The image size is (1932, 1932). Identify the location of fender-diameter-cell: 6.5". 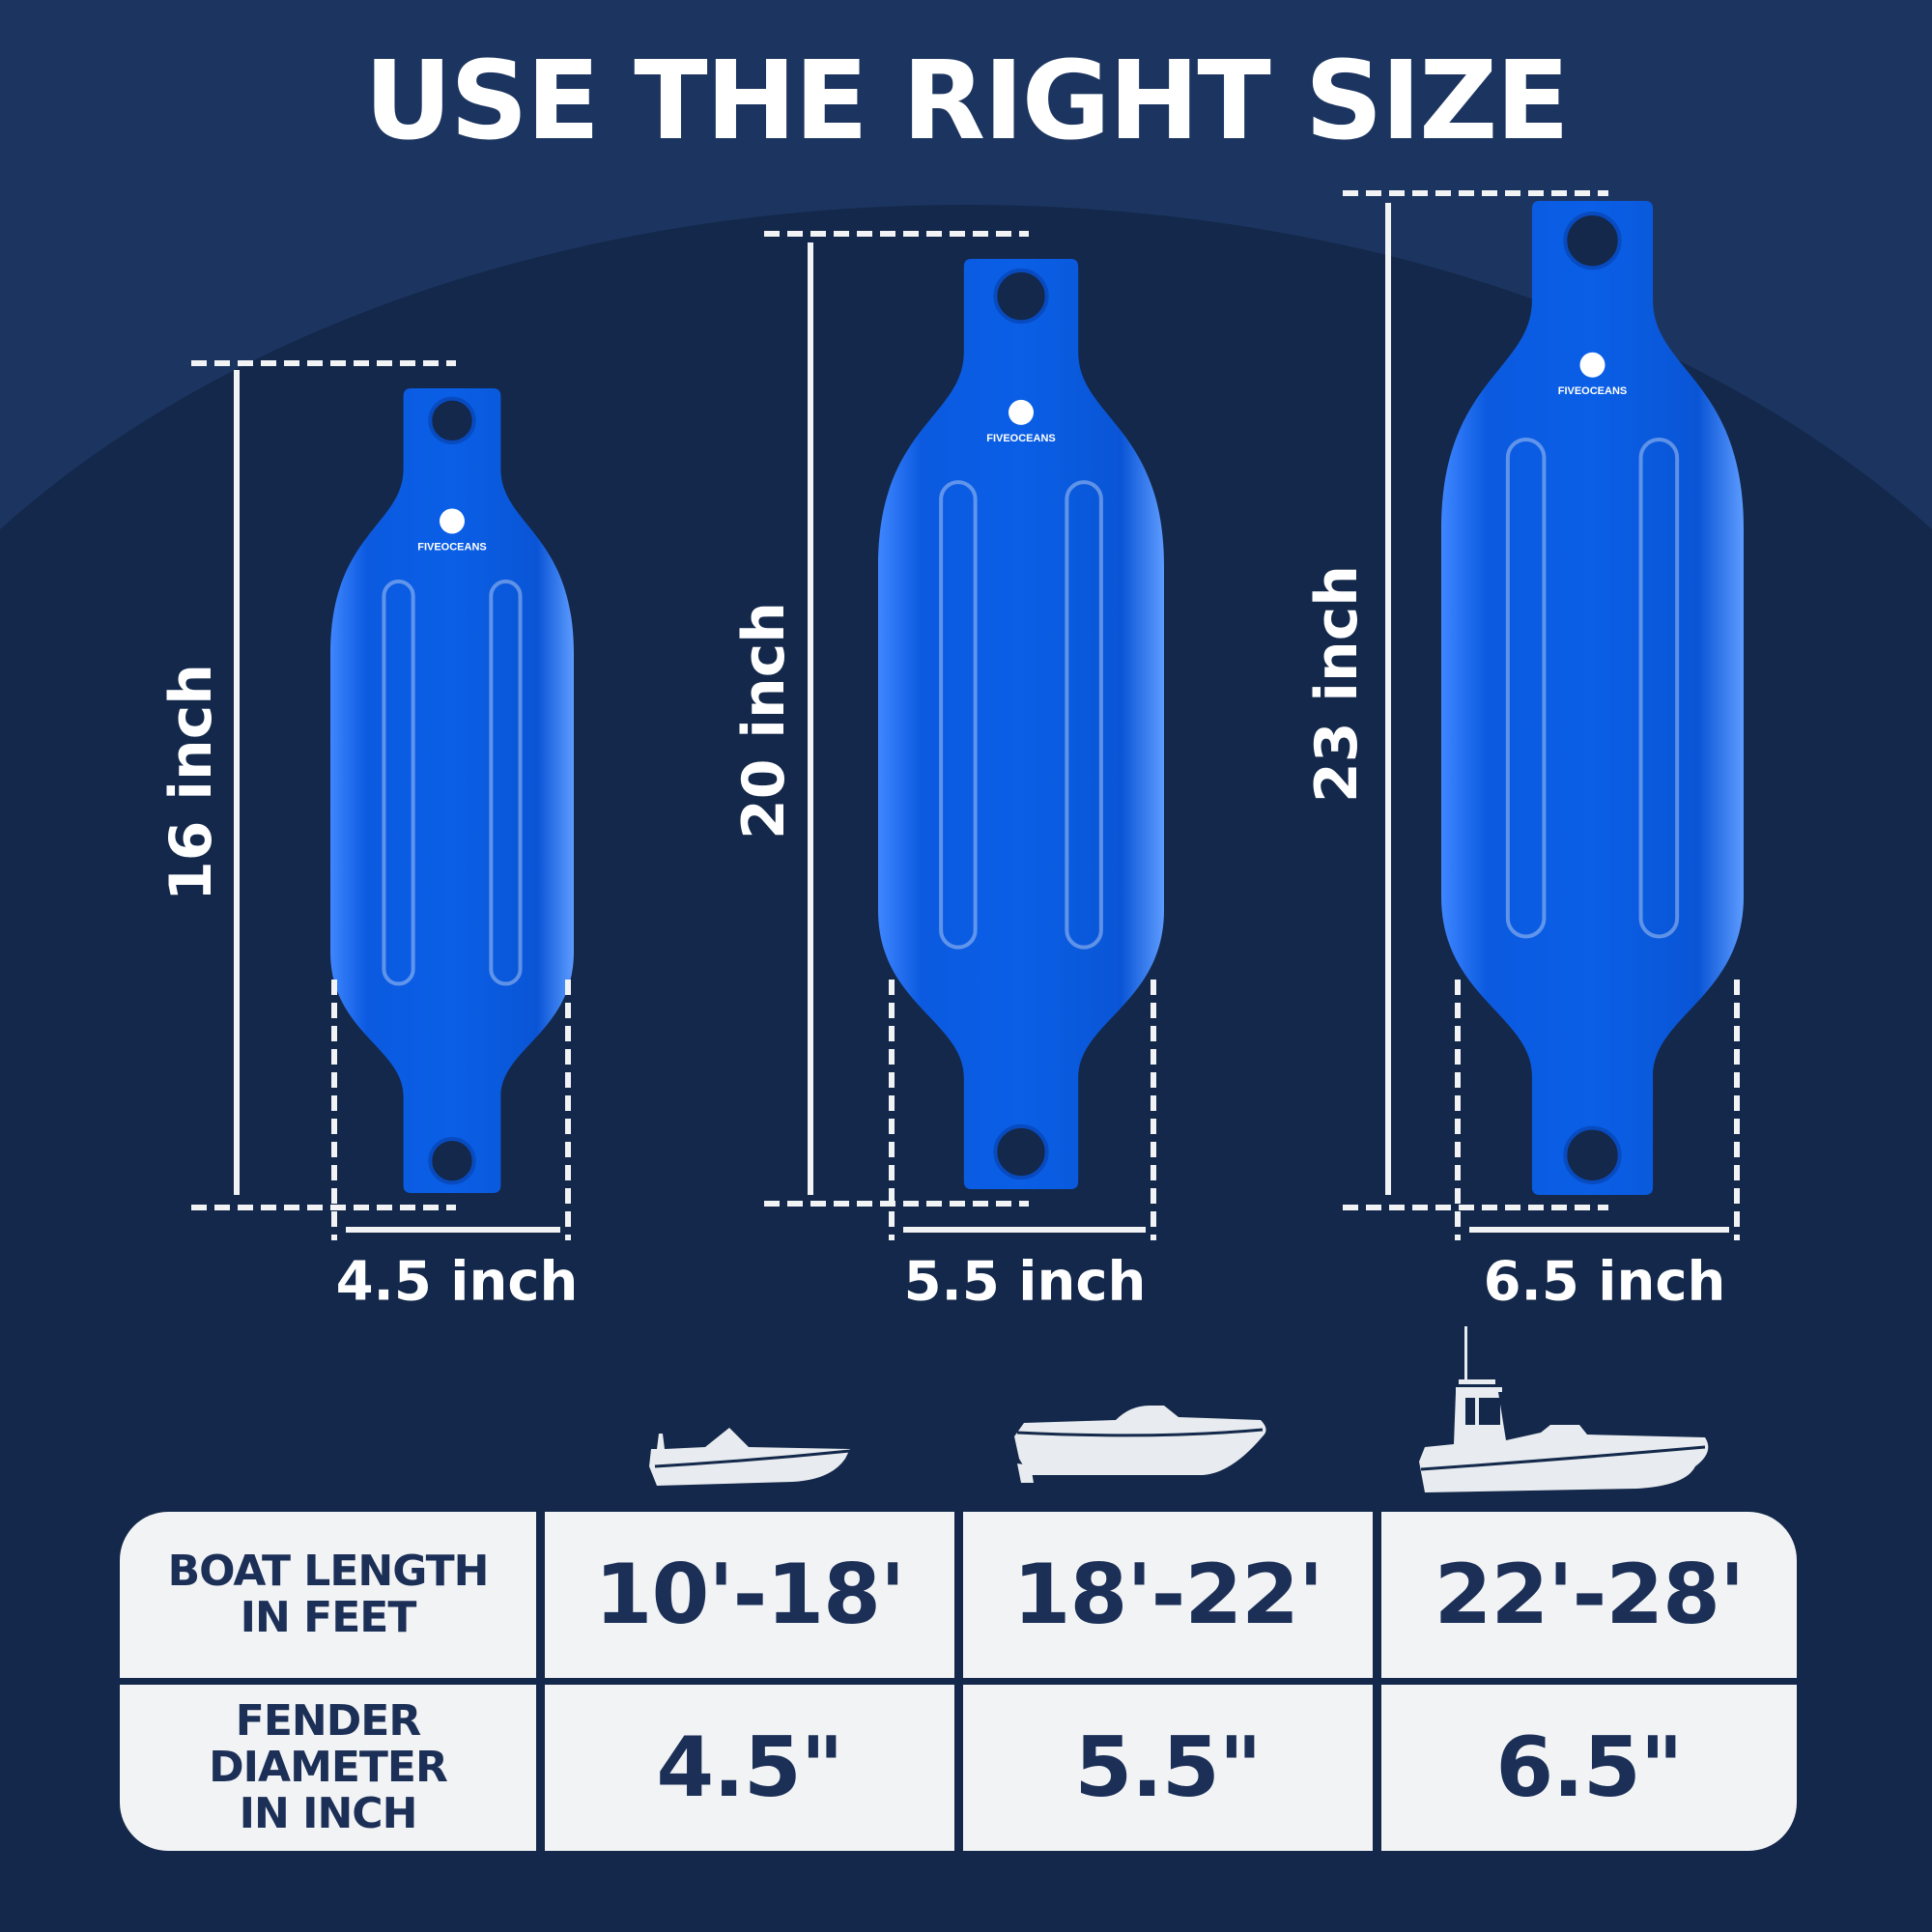
(1589, 1768).